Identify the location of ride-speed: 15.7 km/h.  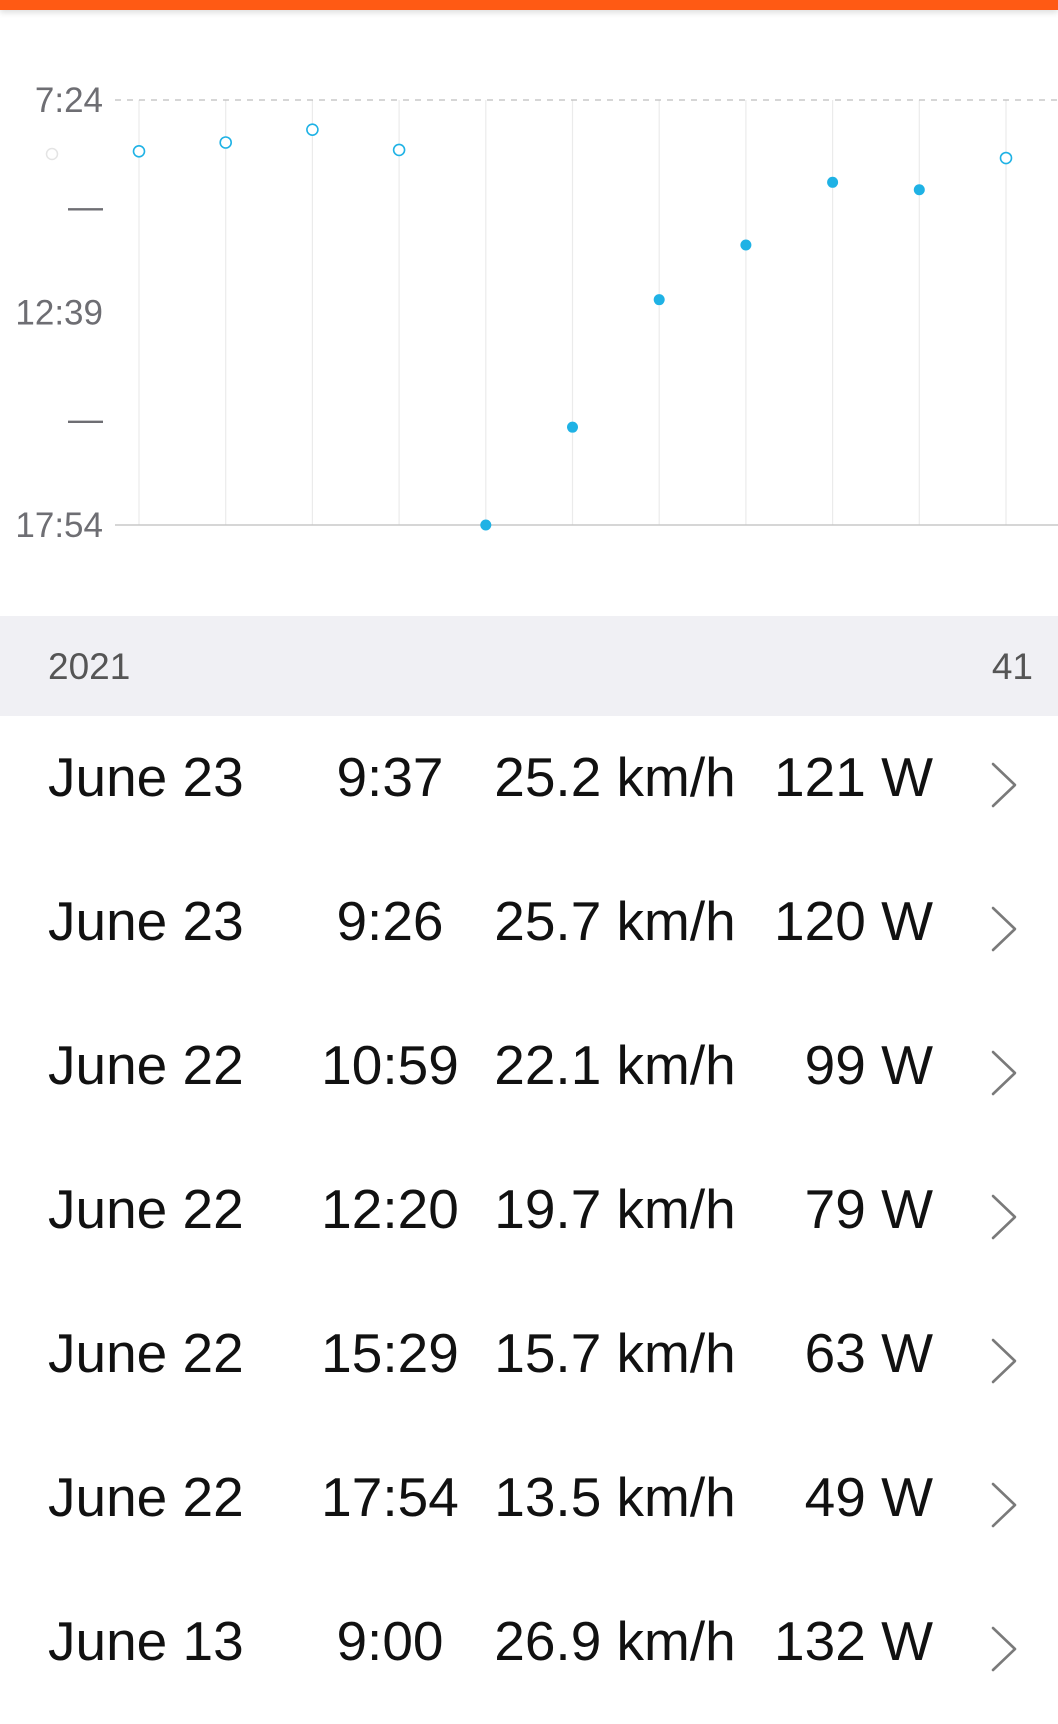
(615, 1353).